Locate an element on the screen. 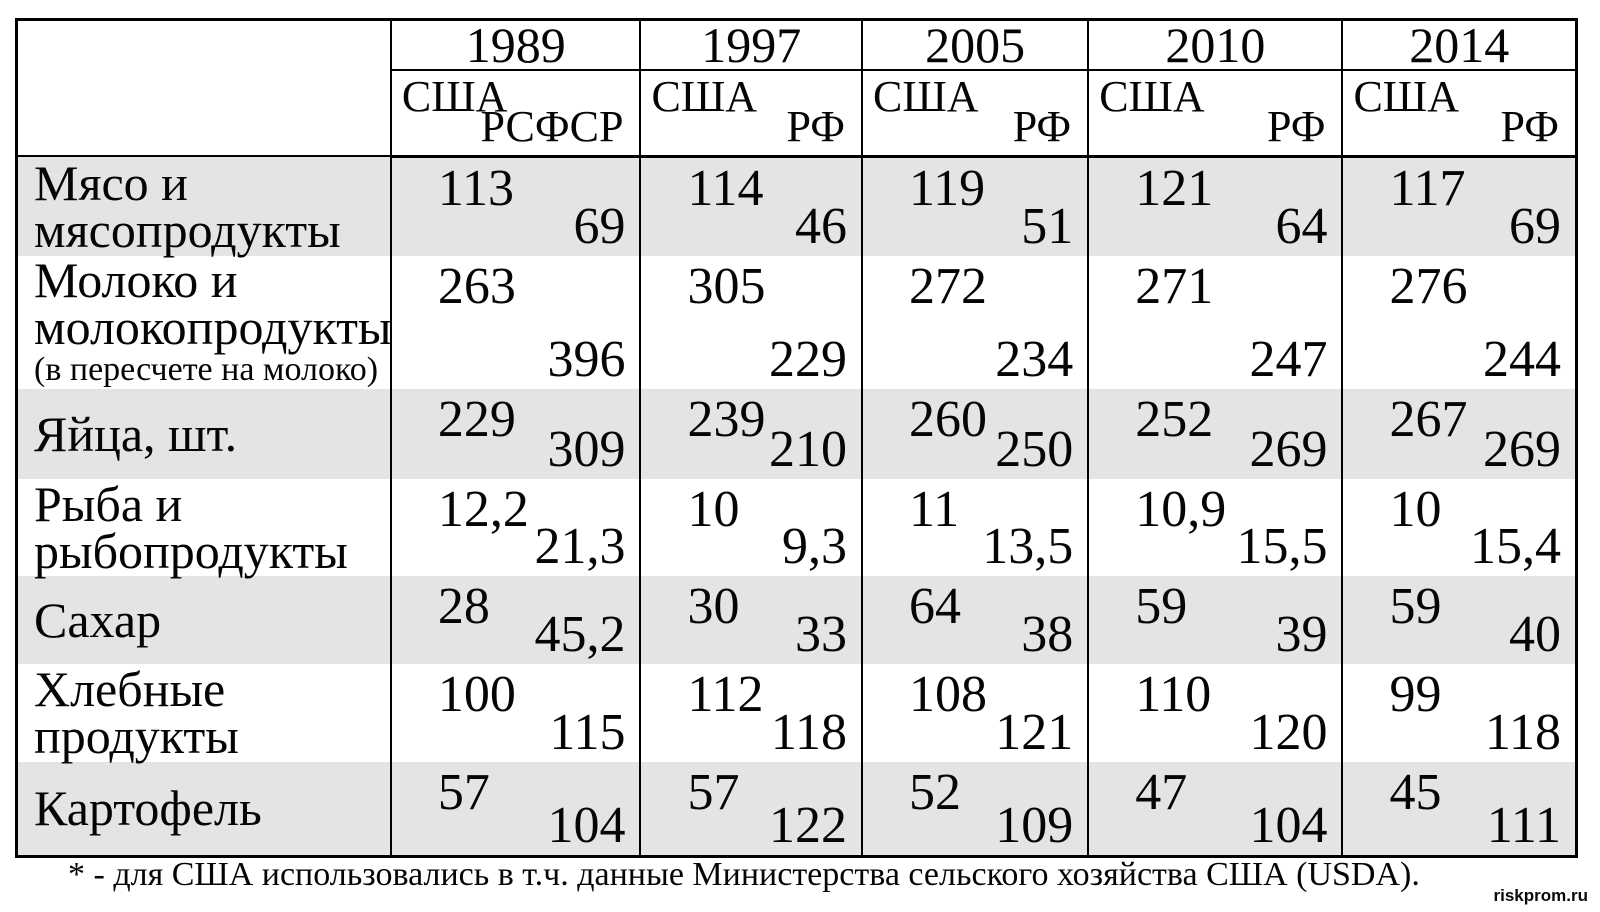 The width and height of the screenshot is (1600, 912). year-2005: 2005 is located at coordinates (974, 45).